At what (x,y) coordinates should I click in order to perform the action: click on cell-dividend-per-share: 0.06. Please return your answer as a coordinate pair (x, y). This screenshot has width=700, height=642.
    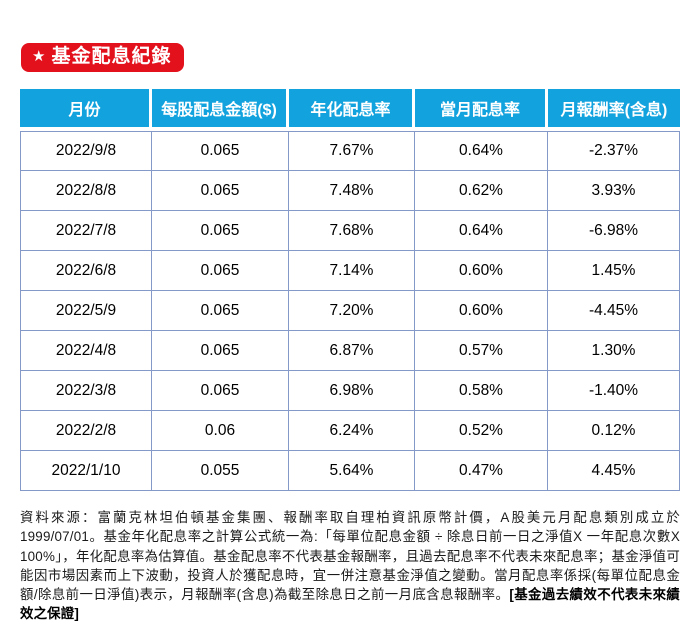
    Looking at the image, I should click on (220, 431).